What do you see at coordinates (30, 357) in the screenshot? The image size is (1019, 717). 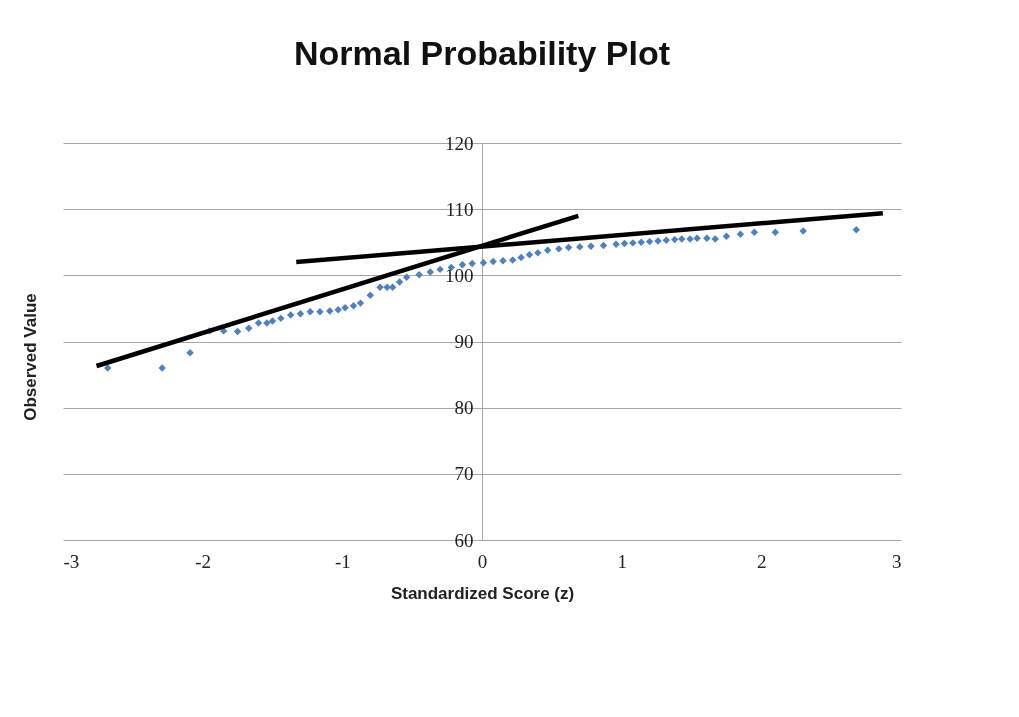 I see `y-axis-title: Observed Value` at bounding box center [30, 357].